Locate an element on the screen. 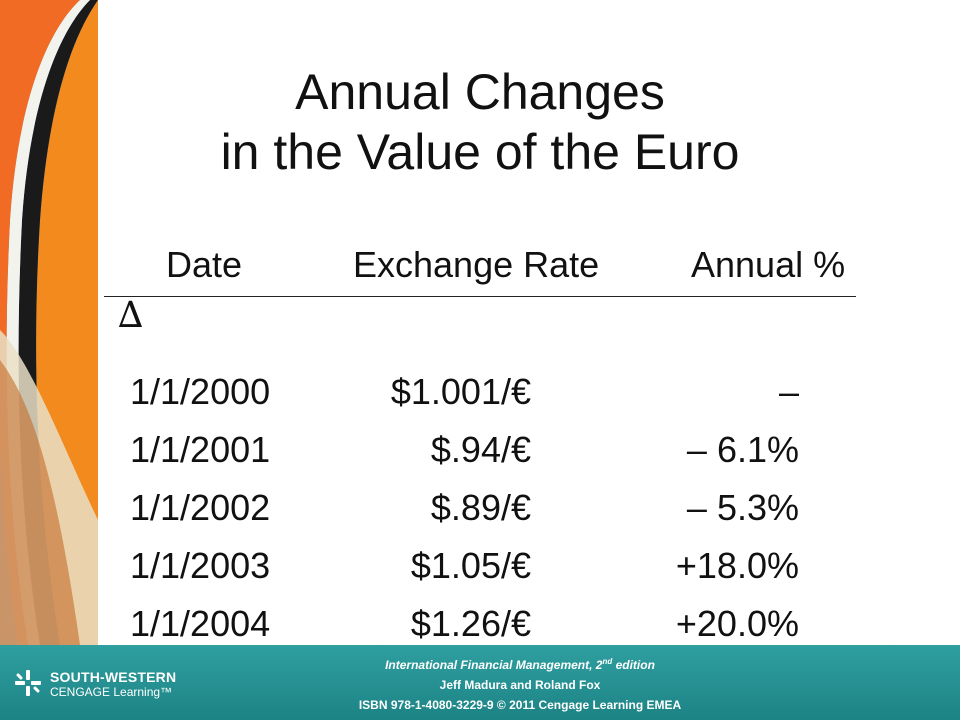 This screenshot has height=720, width=960. header-annual-pct: Annual % is located at coordinates (768, 264).